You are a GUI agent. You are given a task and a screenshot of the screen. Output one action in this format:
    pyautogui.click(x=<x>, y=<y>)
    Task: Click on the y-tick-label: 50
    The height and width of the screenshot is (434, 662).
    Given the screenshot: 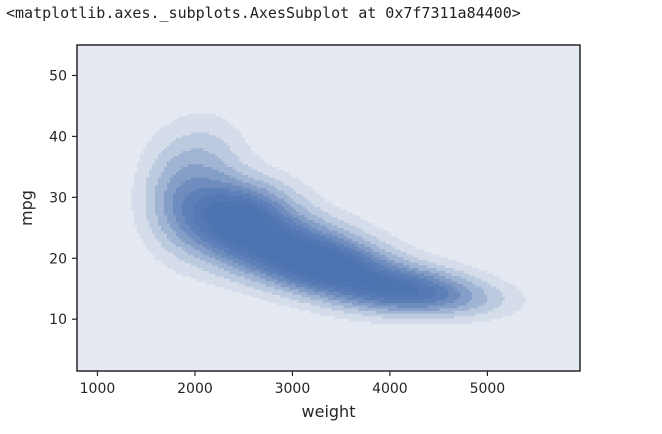 What is the action you would take?
    pyautogui.click(x=58, y=76)
    